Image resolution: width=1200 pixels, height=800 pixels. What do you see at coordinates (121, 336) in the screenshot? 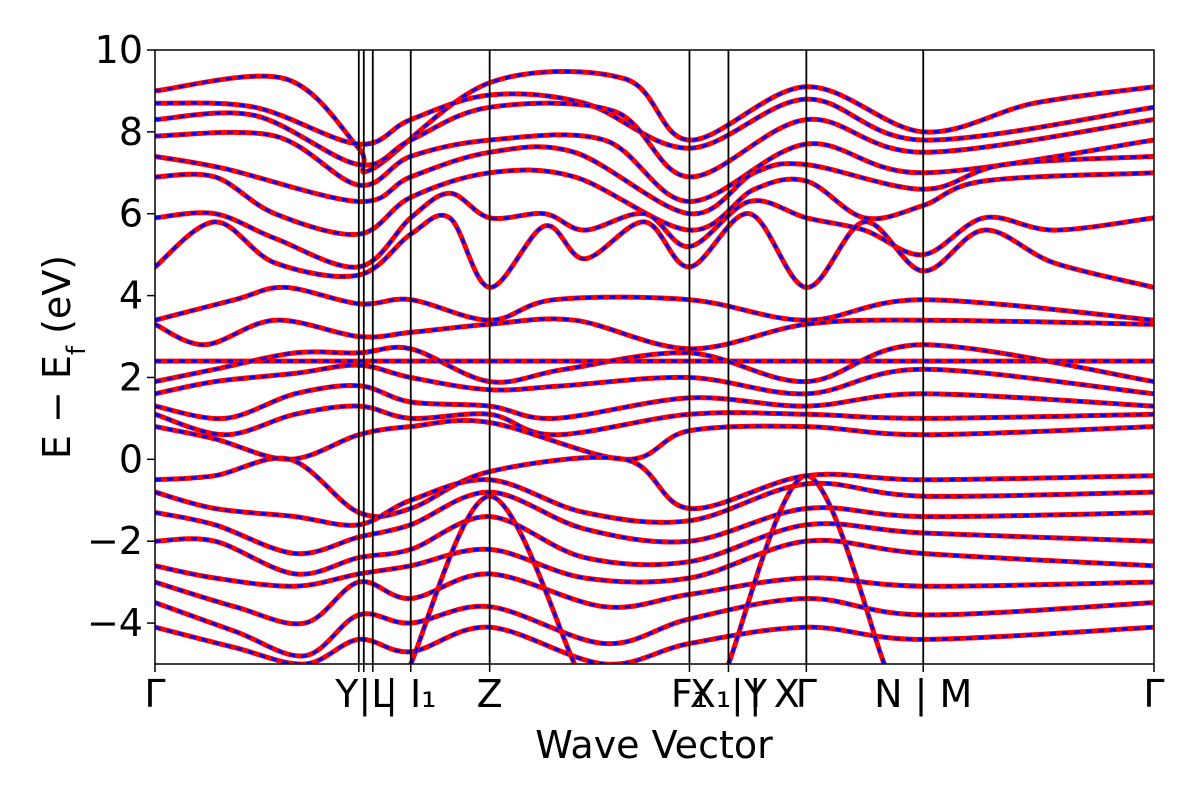
I see `y-axis: −4 −2 0 2 4 6 8 10` at bounding box center [121, 336].